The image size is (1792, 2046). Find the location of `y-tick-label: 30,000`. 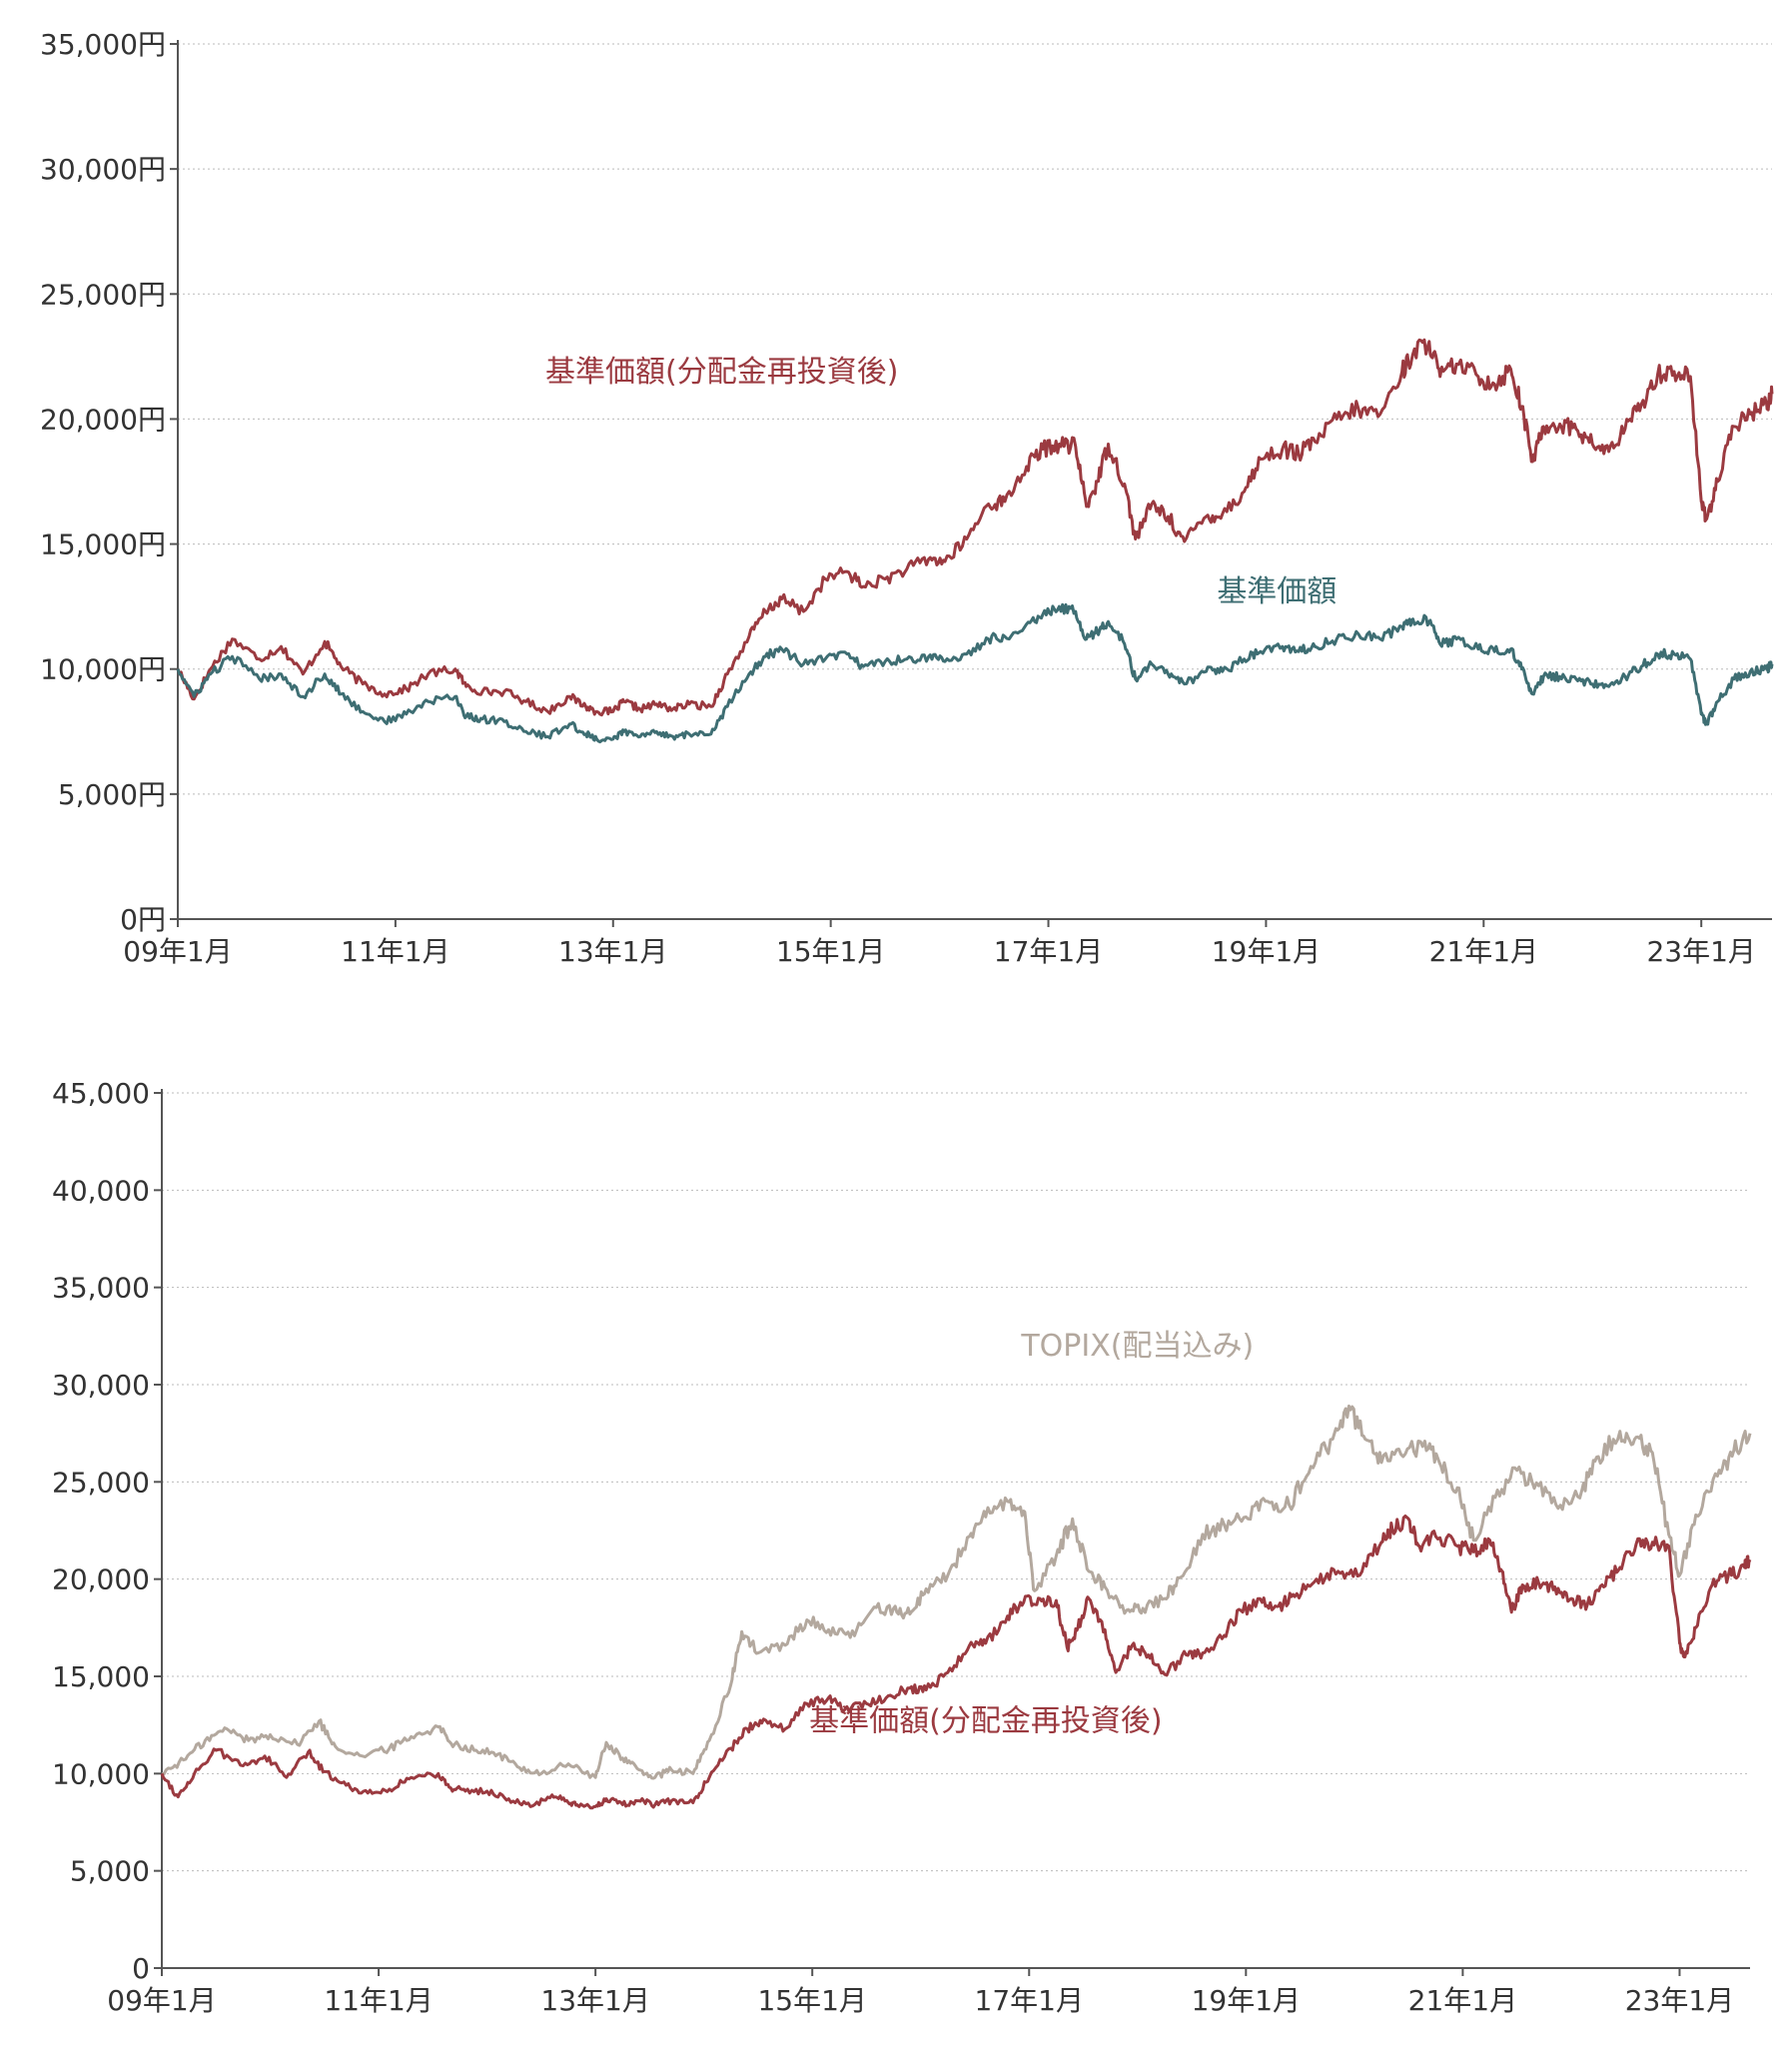

y-tick-label: 30,000 is located at coordinates (101, 1385).